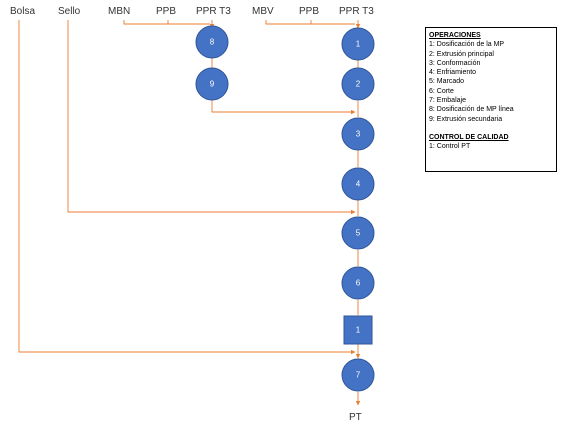 The width and height of the screenshot is (567, 426). Describe the element at coordinates (461, 54) in the screenshot. I see `legend-operation-item: 2: Extrusión principal` at that location.